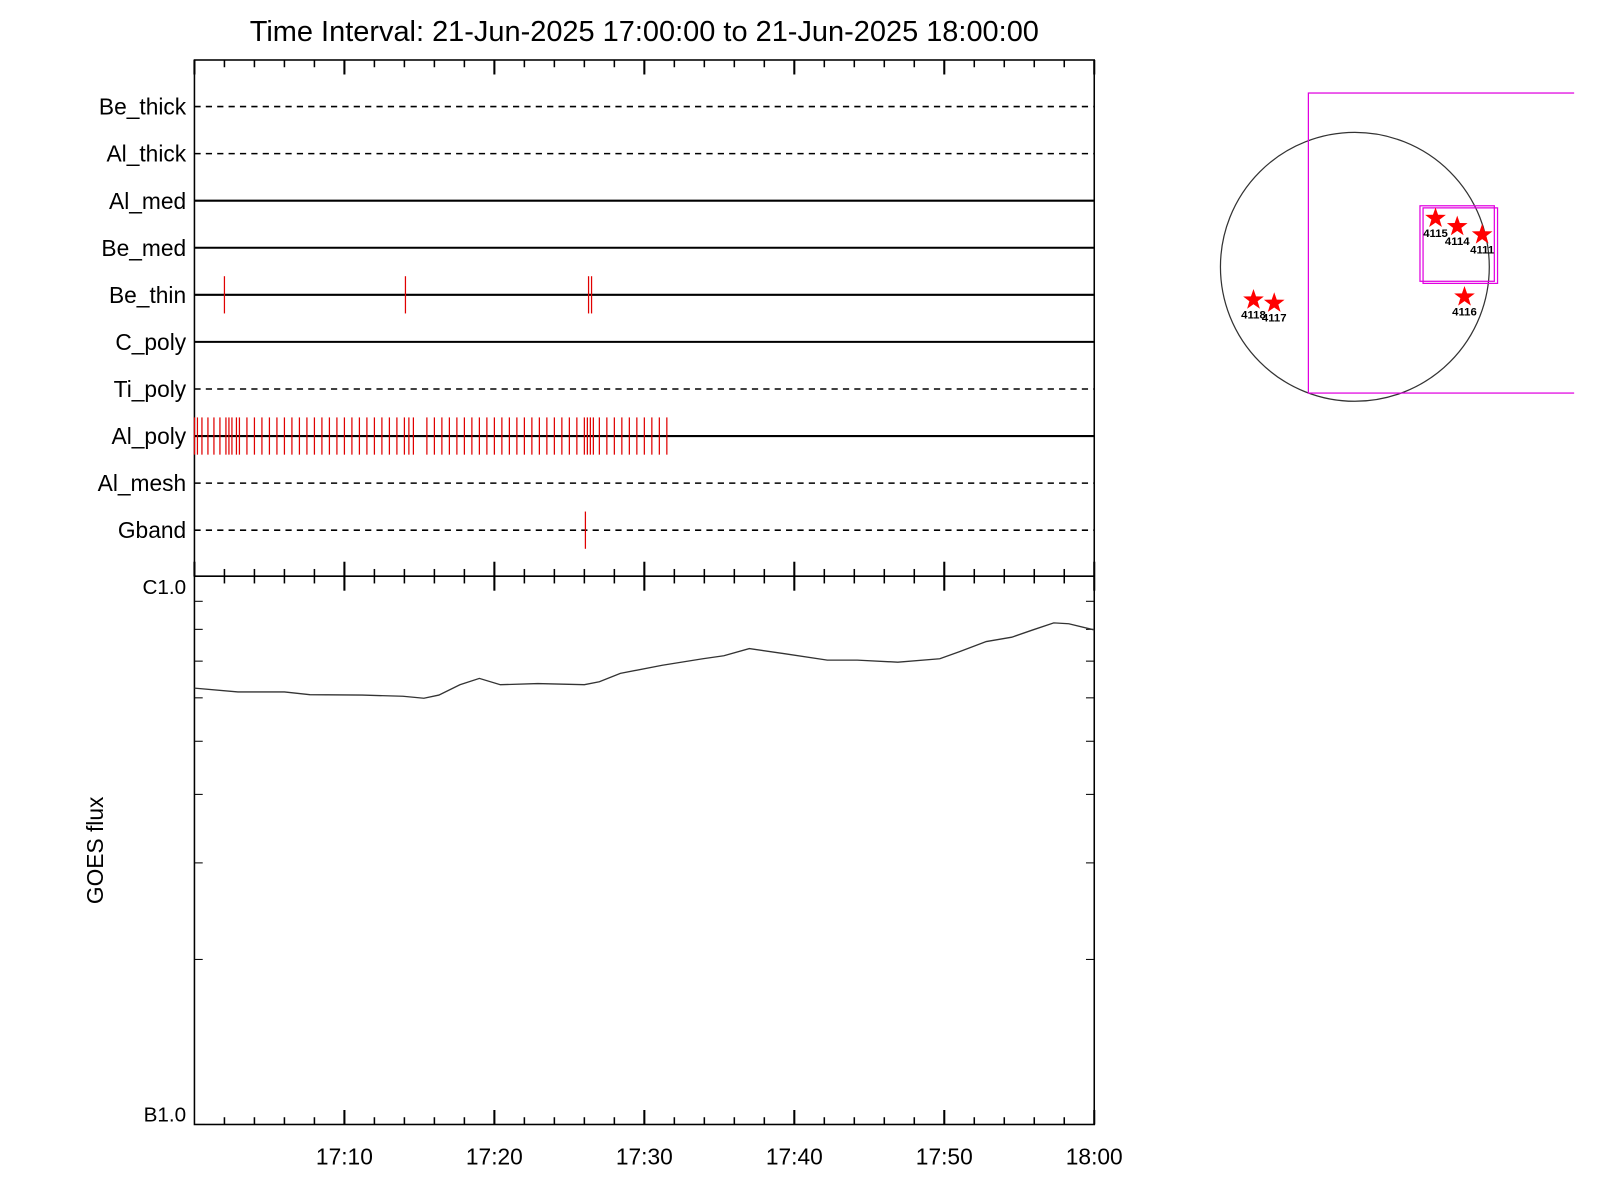 Image resolution: width=1600 pixels, height=1200 pixels. I want to click on region-label: 4115, so click(1435, 234).